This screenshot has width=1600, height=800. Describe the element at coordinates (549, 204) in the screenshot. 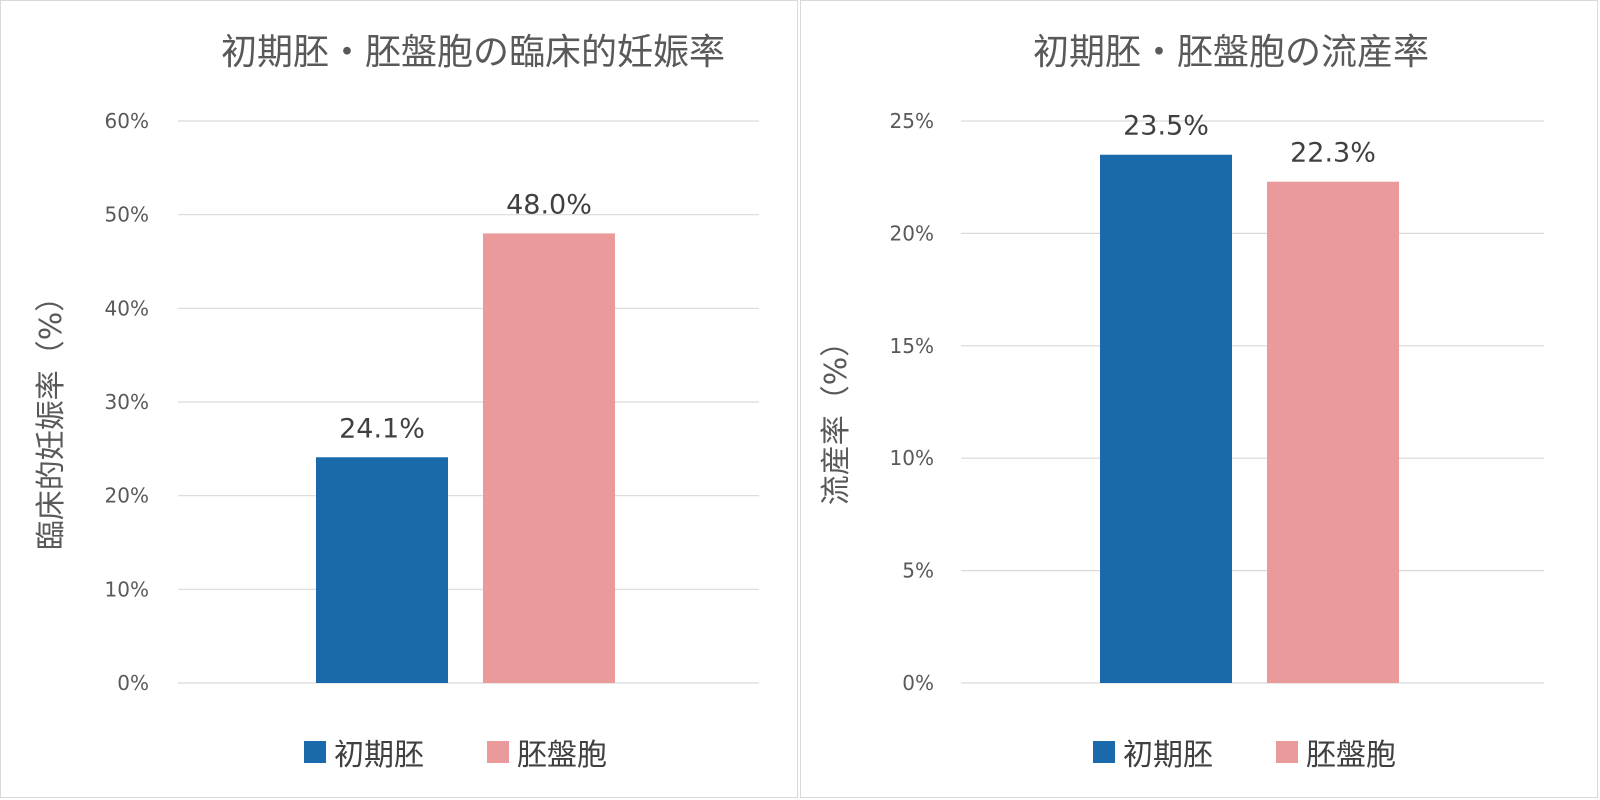

I see `data-label: 48.0%` at that location.